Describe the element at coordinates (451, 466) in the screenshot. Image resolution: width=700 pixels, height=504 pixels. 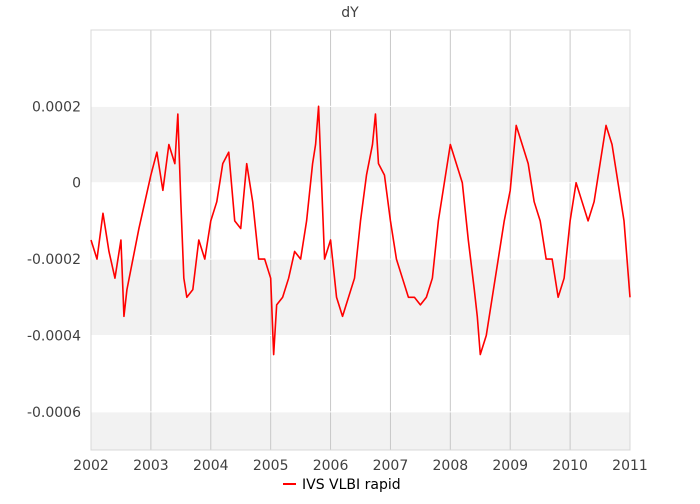
I see `x-tick-label: 2008` at that location.